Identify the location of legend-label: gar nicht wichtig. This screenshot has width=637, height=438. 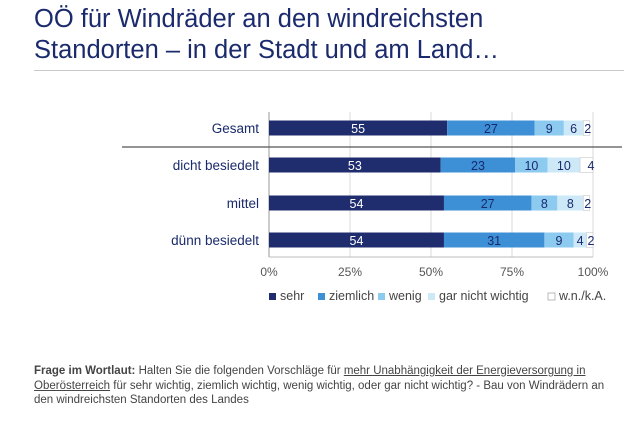
(484, 296).